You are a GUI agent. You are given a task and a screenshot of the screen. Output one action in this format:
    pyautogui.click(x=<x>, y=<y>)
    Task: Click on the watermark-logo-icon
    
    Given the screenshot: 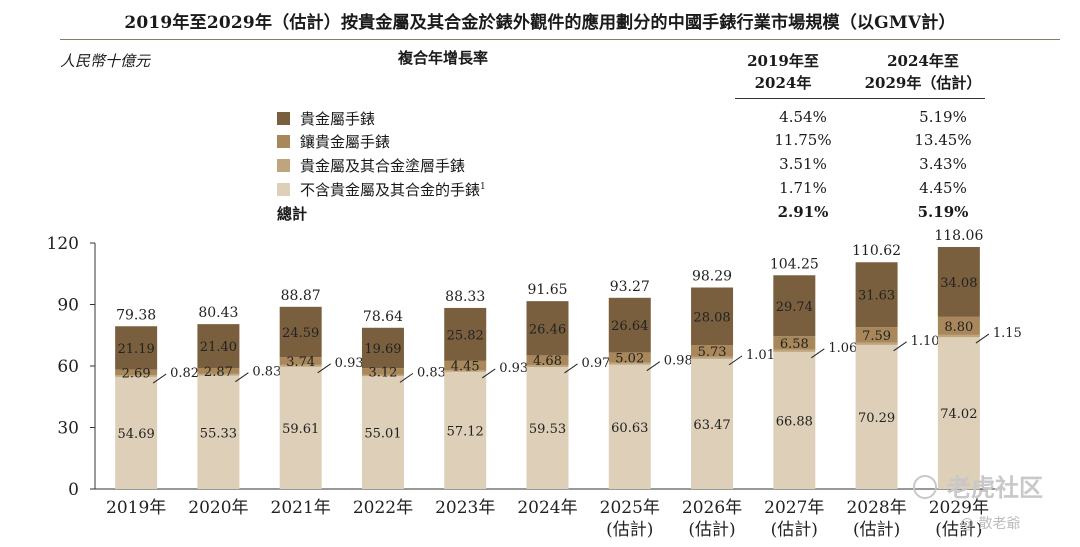 What is the action you would take?
    pyautogui.click(x=925, y=487)
    